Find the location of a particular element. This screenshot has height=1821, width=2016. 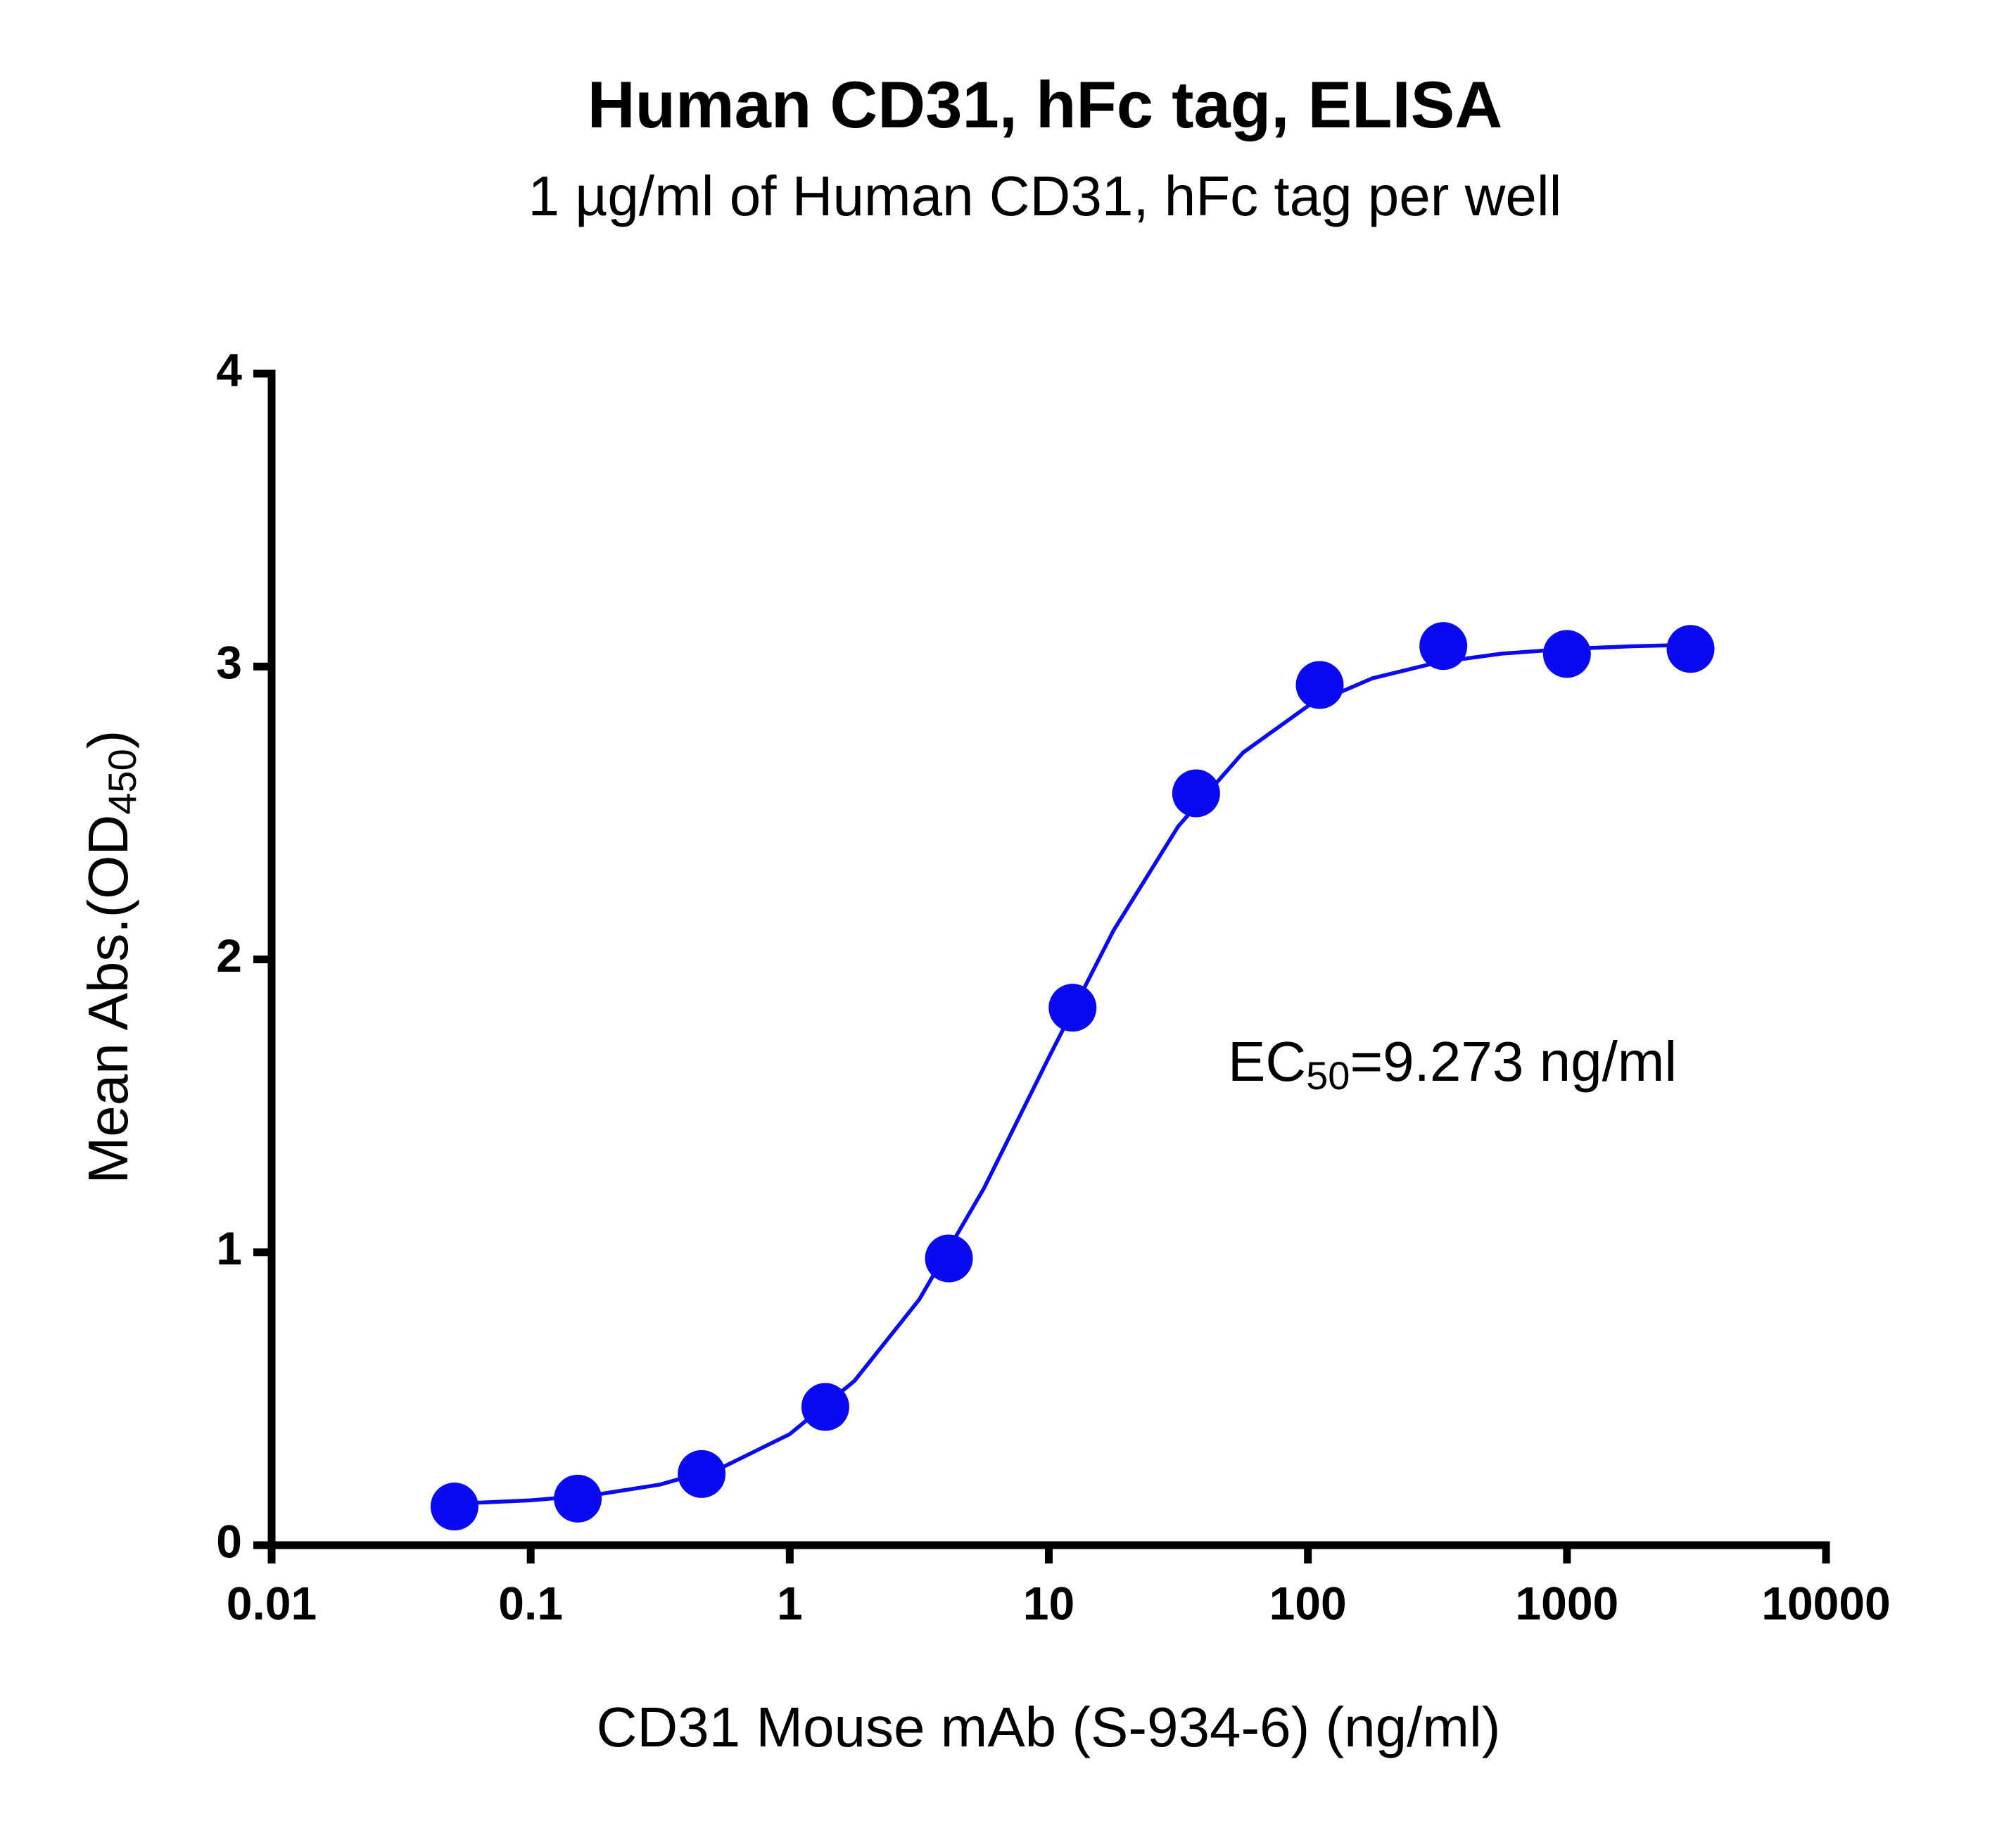

annotation: EC50=9.273 ng/ml is located at coordinates (1452, 1064).